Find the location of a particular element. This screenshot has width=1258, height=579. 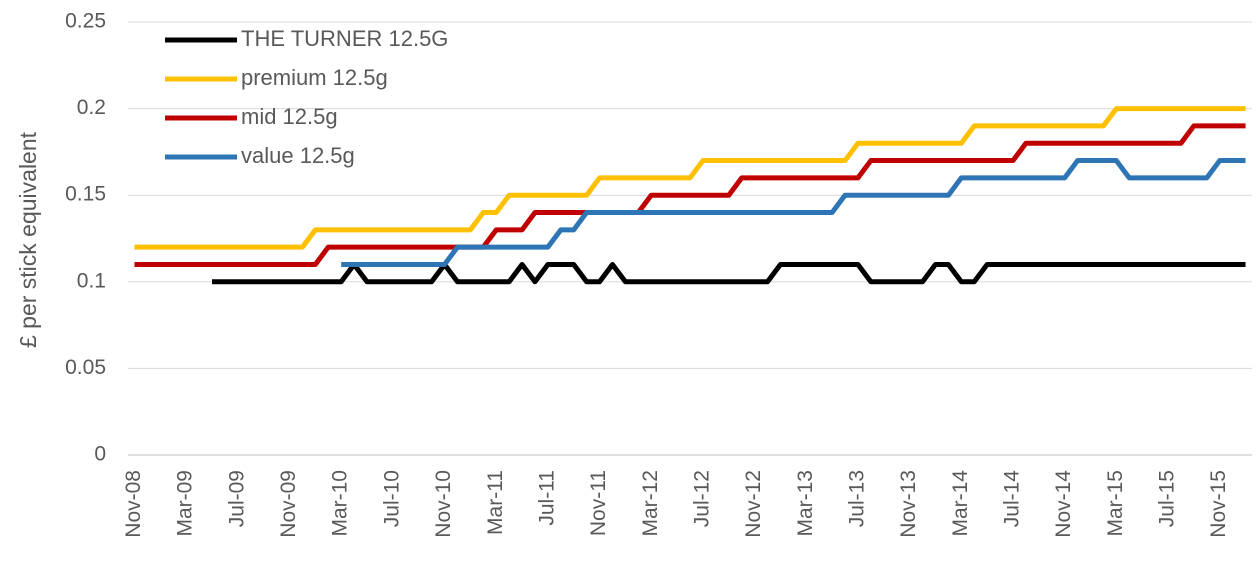

legend-label: premium 12.5g is located at coordinates (314, 77).